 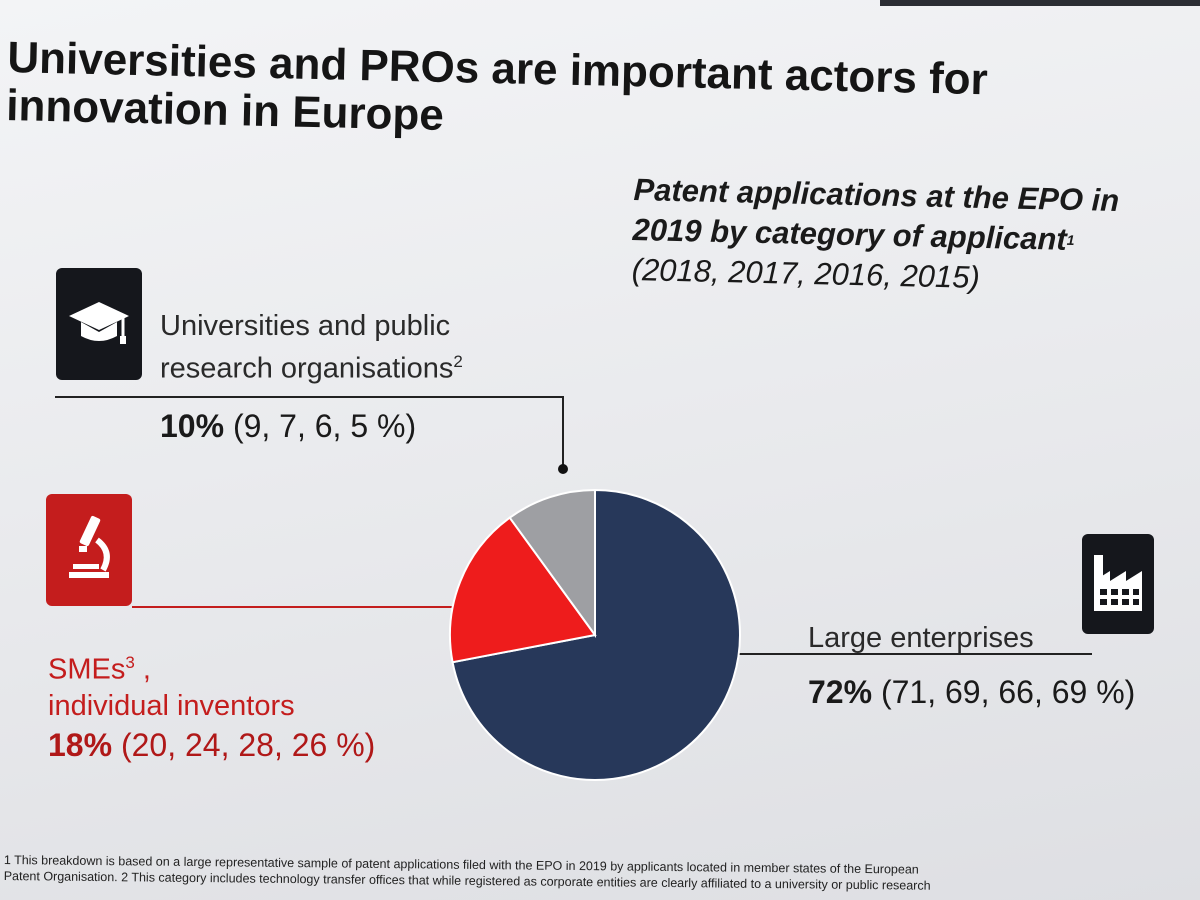 What do you see at coordinates (171, 684) in the screenshot?
I see `smes-label: SMEs3 , individual inventors` at bounding box center [171, 684].